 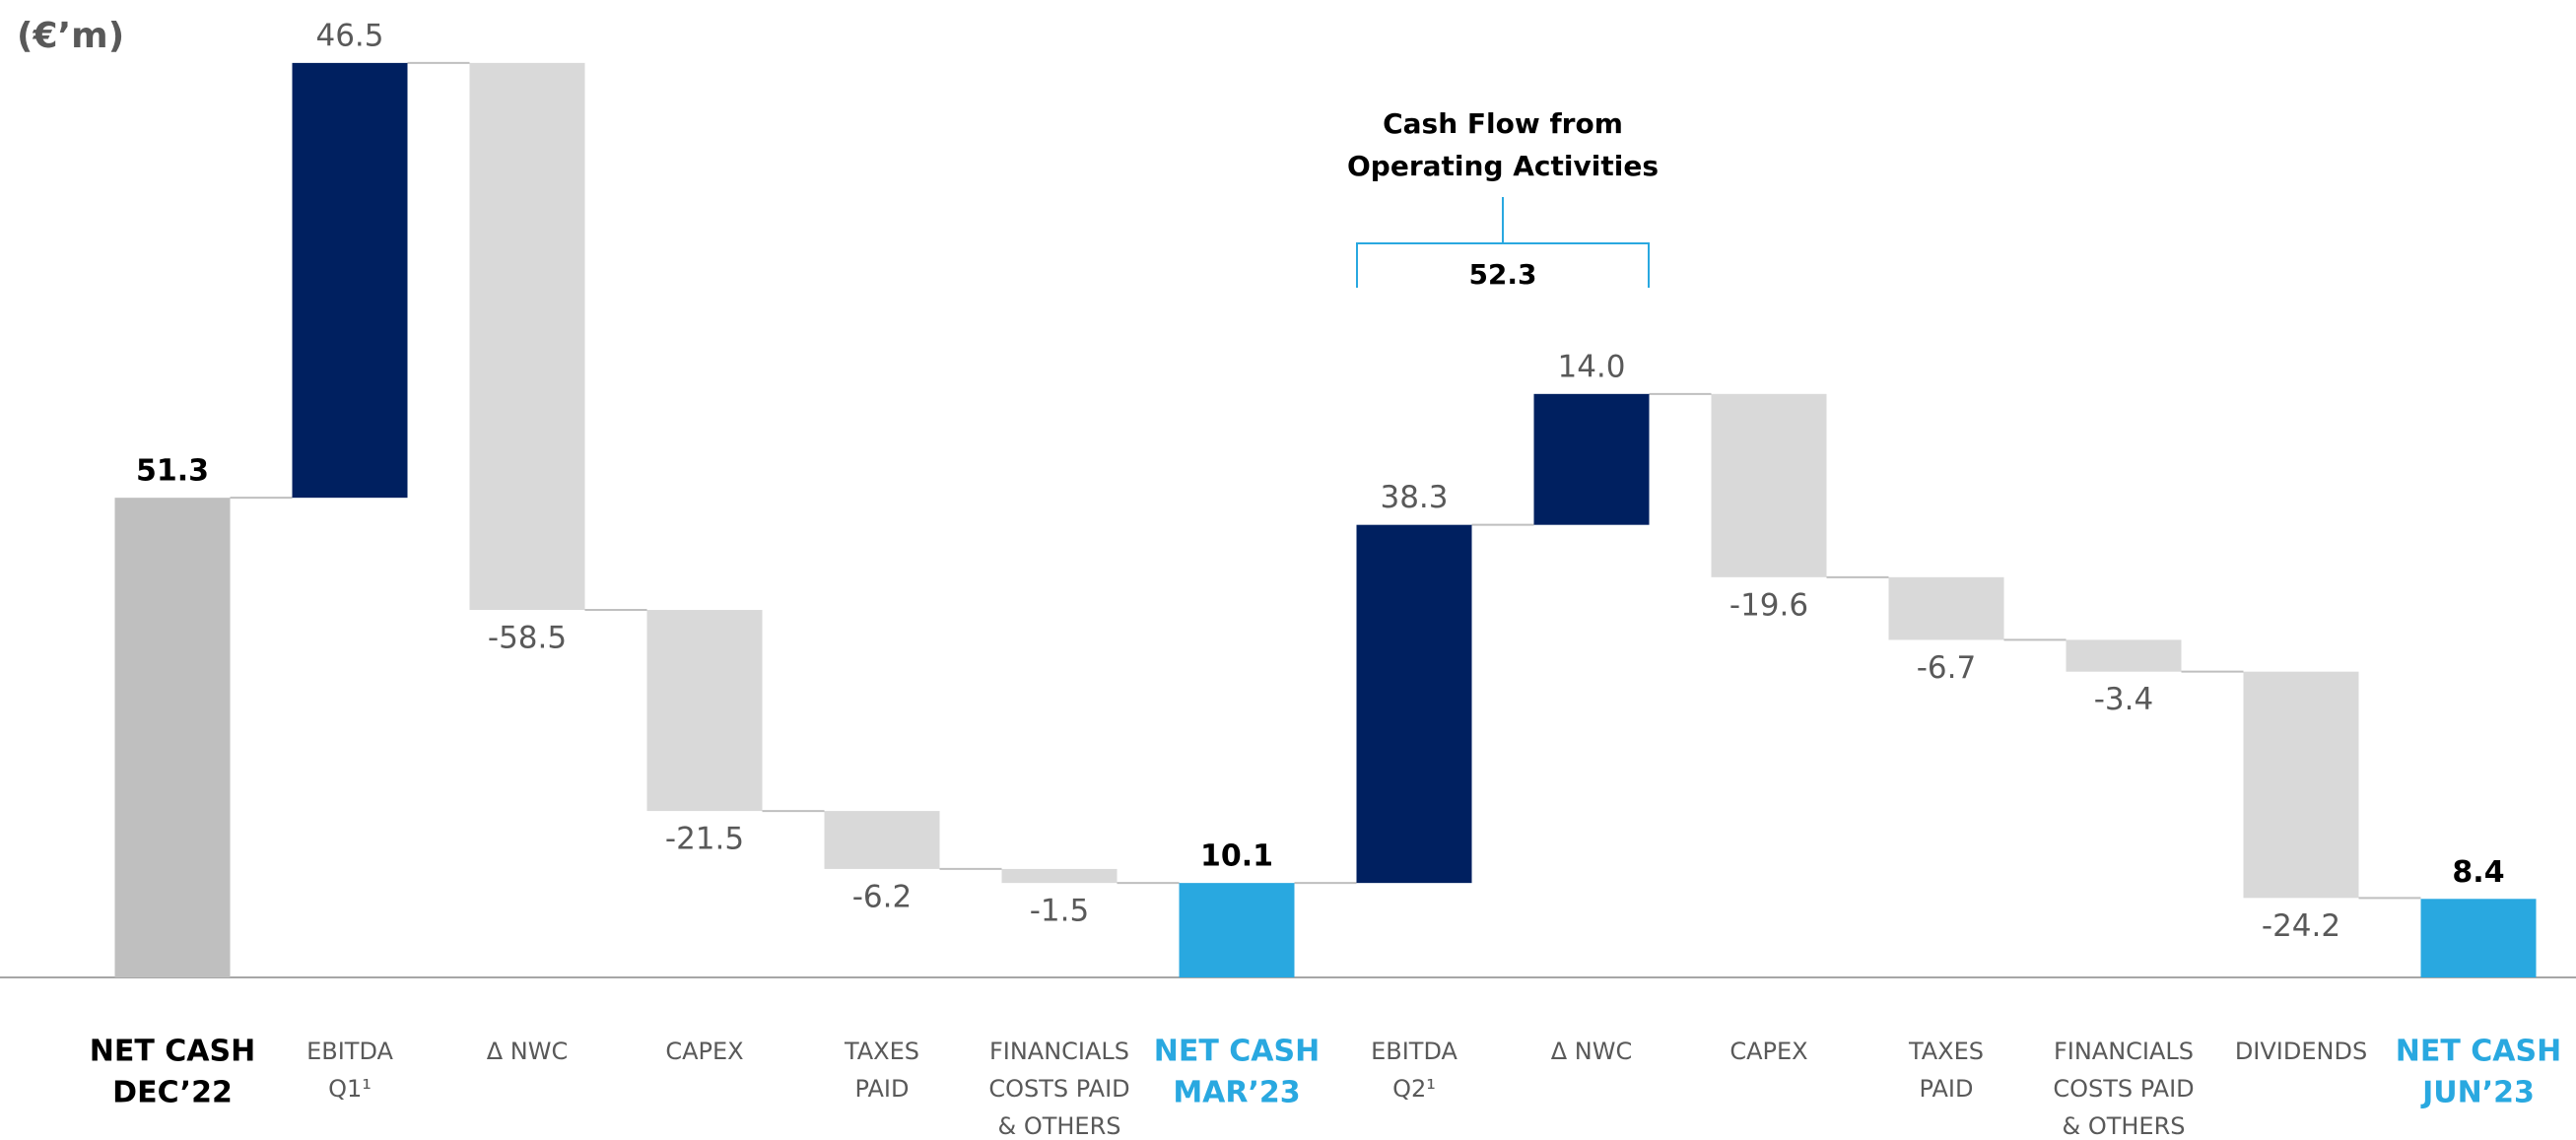 What do you see at coordinates (1414, 497) in the screenshot?
I see `value-label: 38.3` at bounding box center [1414, 497].